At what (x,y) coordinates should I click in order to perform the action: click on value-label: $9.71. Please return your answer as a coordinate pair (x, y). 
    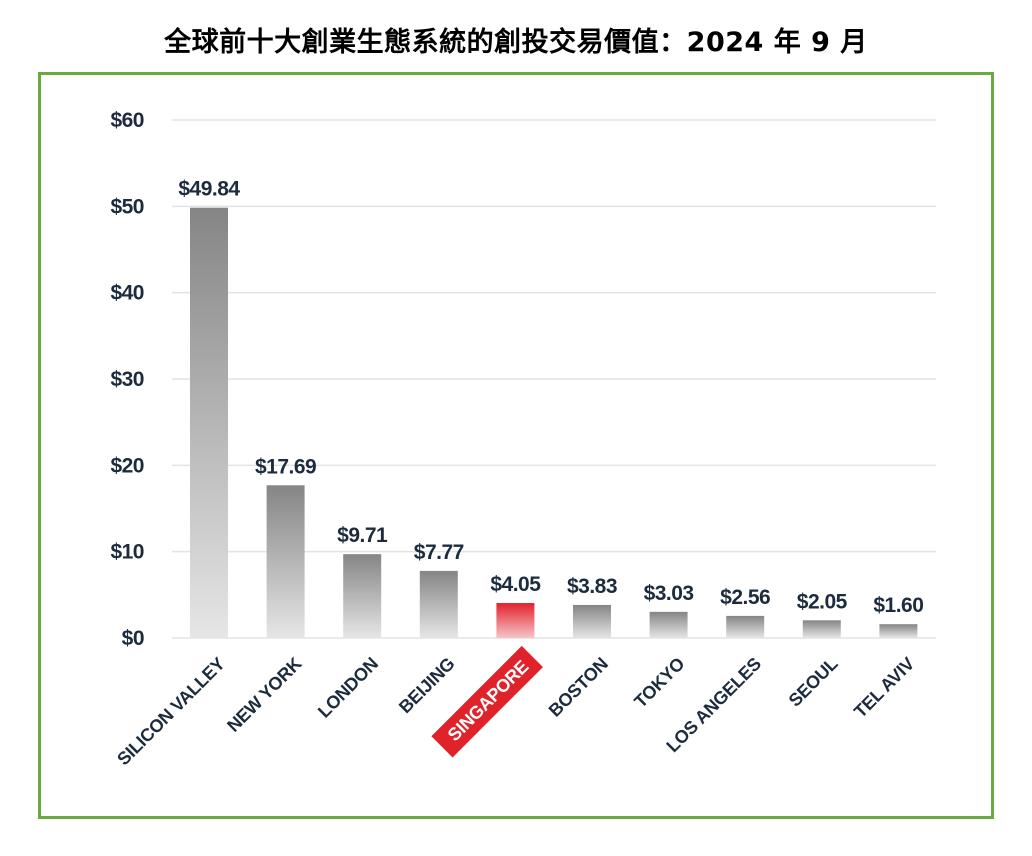
    Looking at the image, I should click on (362, 535).